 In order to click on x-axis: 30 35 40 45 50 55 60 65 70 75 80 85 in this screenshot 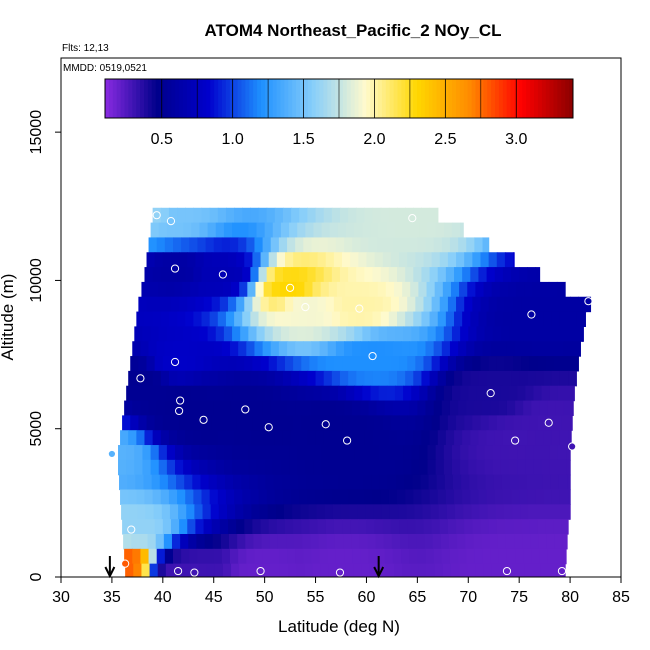, I will do `click(341, 591)`.